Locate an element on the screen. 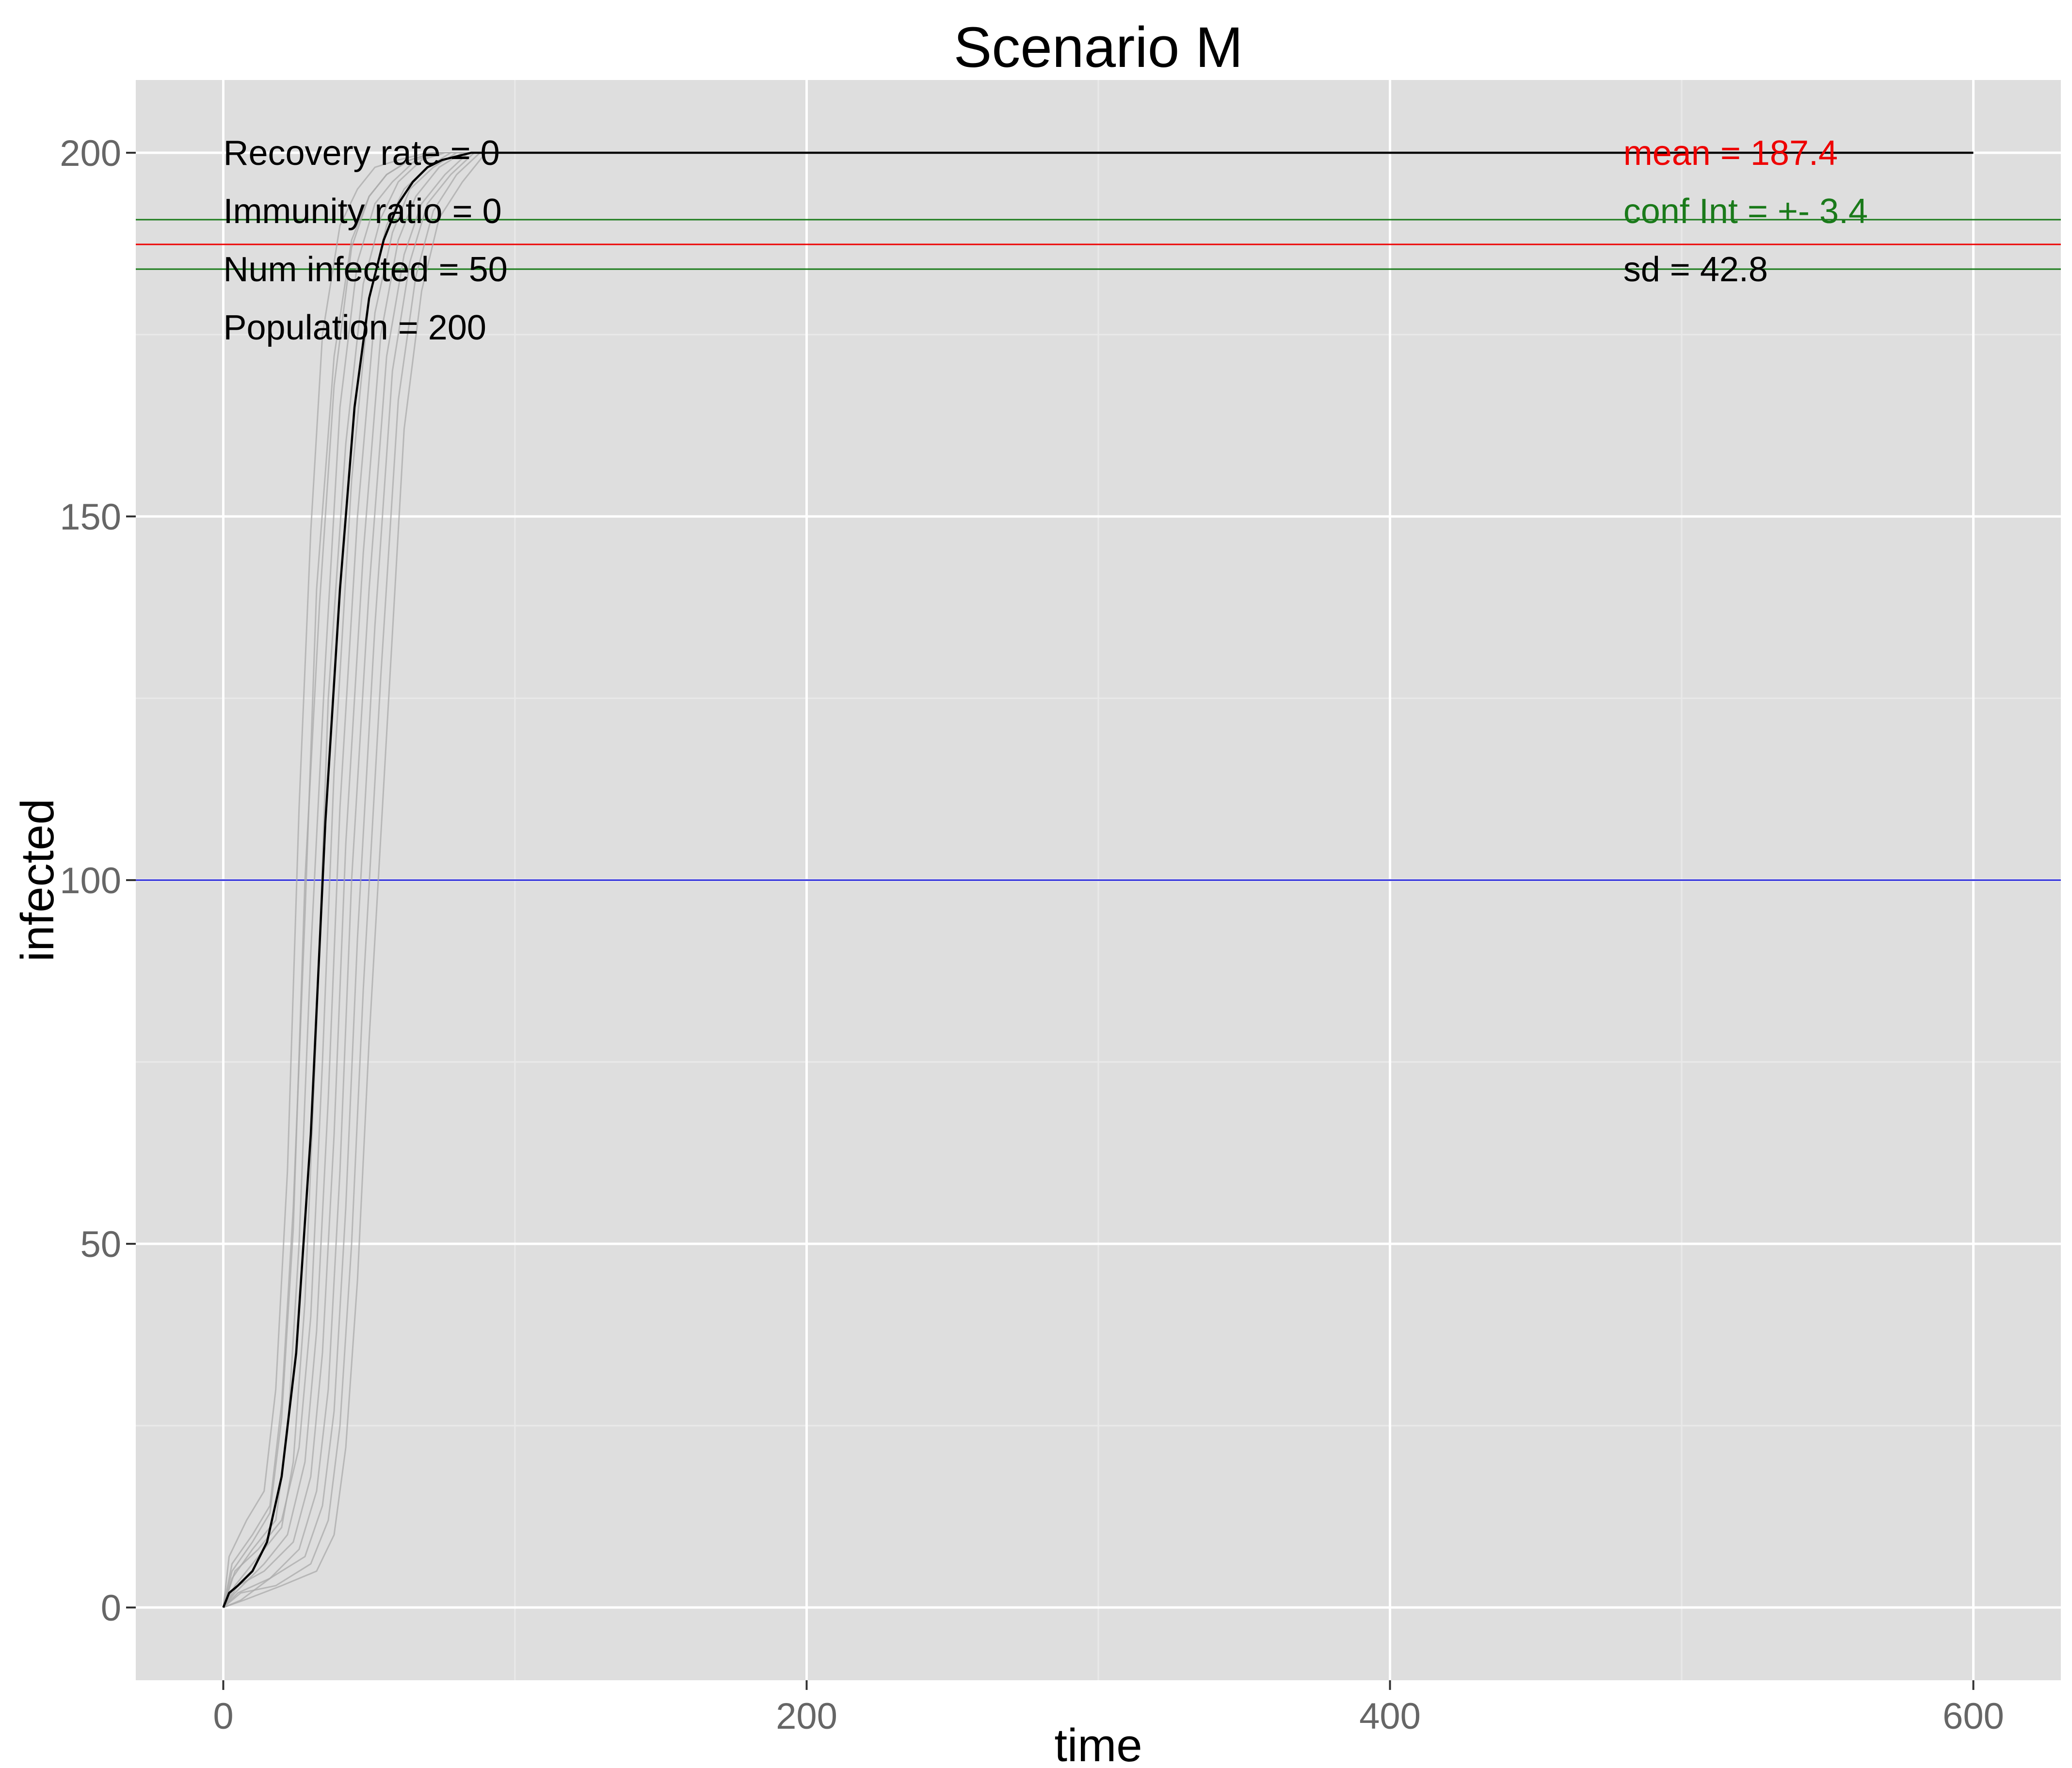  x-tick-label: 600 is located at coordinates (1973, 1716).